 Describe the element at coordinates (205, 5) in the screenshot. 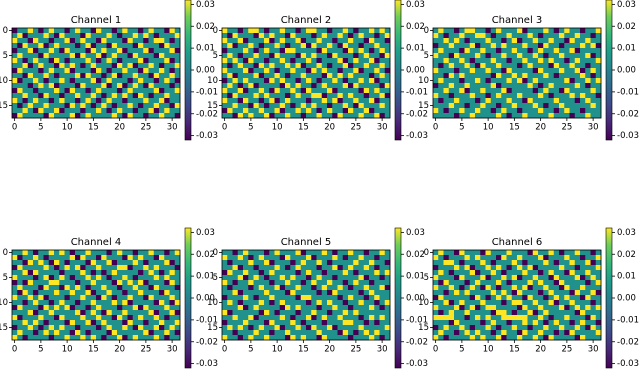

I see `colorbar-tick-label: 0.03` at that location.